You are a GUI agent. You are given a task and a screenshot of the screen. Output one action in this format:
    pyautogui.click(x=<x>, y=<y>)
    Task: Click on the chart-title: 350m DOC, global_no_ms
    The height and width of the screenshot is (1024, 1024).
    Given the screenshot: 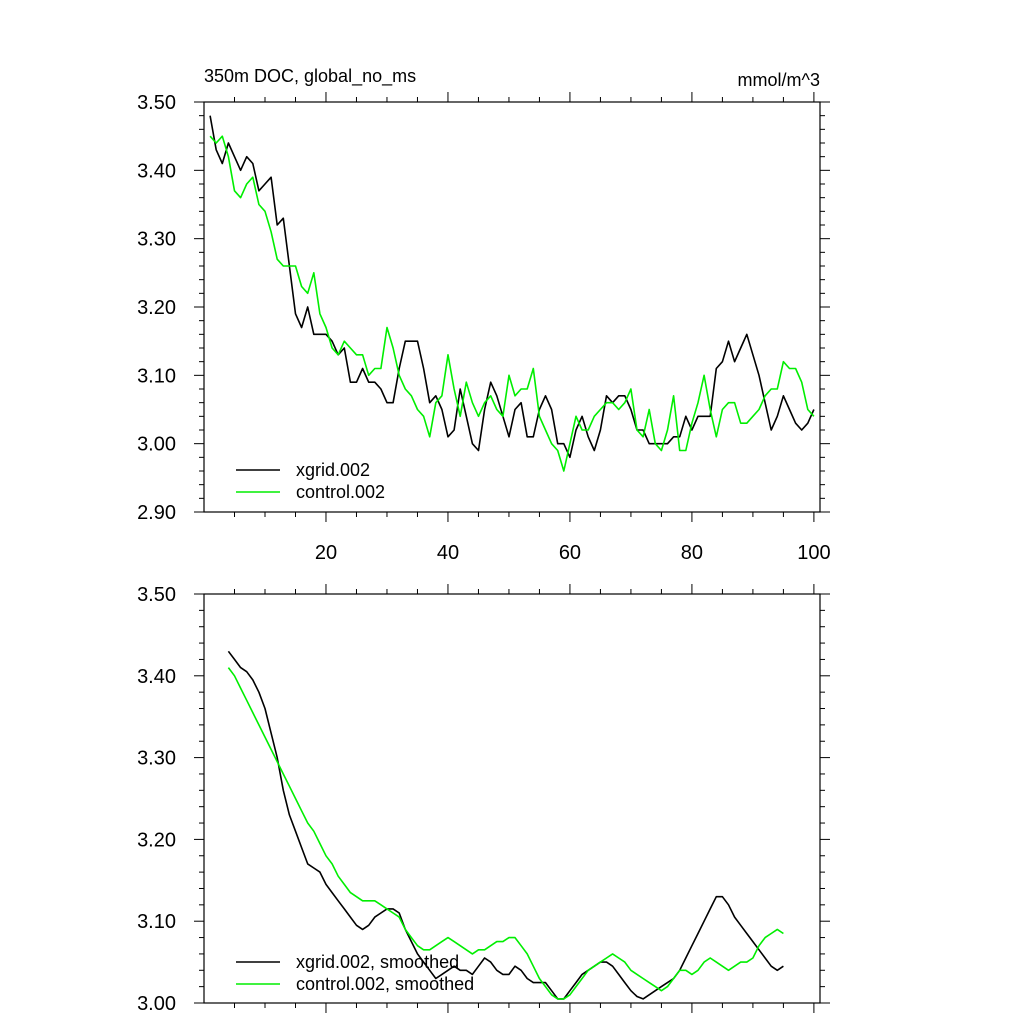 What is the action you would take?
    pyautogui.click(x=310, y=76)
    